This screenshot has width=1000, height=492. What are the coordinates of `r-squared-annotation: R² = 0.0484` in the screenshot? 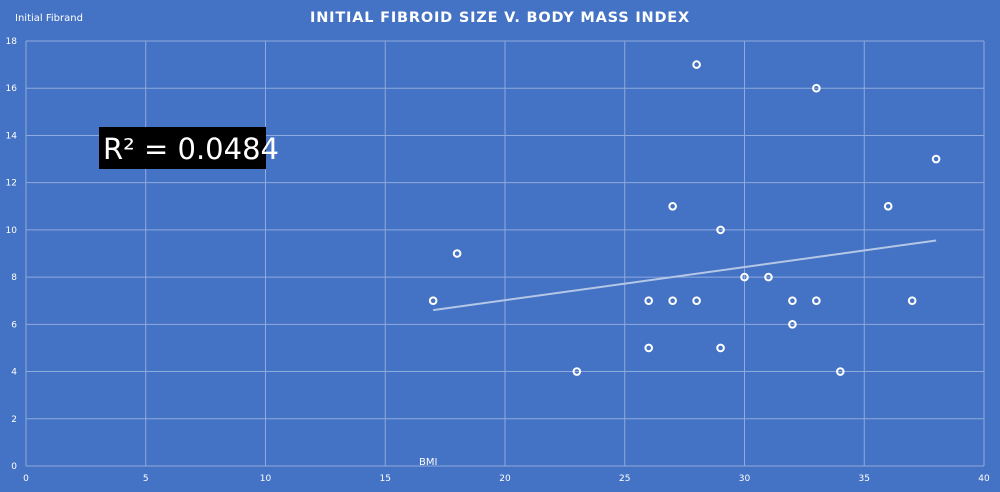 It's located at (191, 149).